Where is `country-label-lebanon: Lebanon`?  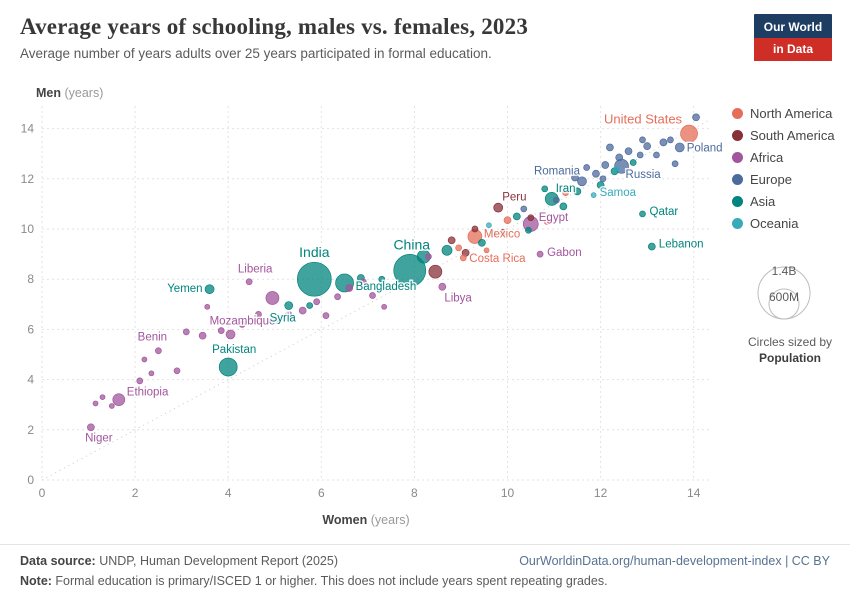 country-label-lebanon: Lebanon is located at coordinates (681, 244).